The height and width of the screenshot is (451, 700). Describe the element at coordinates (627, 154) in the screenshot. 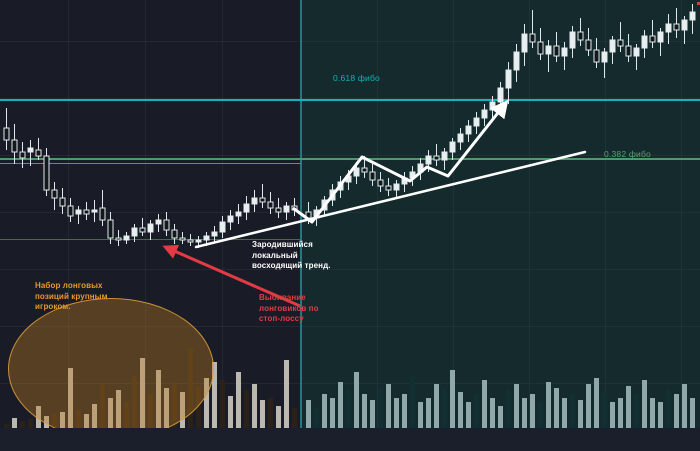

I see `fibo-382-label: 0.382 фибо` at that location.